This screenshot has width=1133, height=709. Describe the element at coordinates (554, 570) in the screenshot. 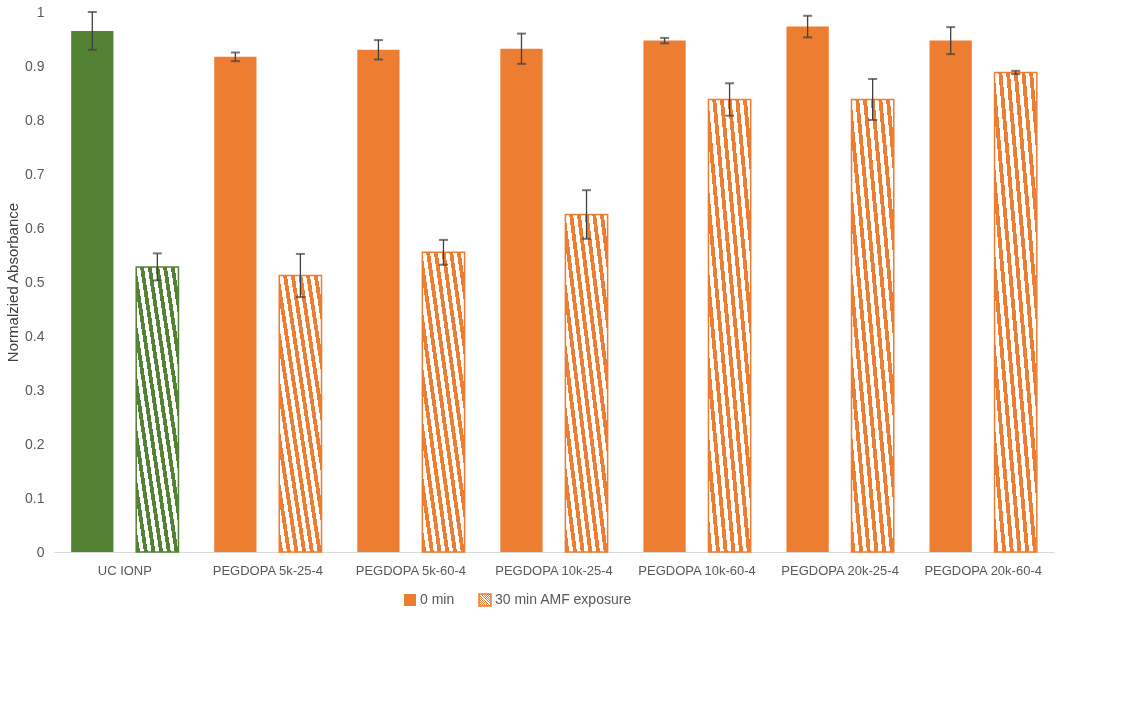

I see `x-tick-label: PEGDOPA 10k-25-4` at that location.